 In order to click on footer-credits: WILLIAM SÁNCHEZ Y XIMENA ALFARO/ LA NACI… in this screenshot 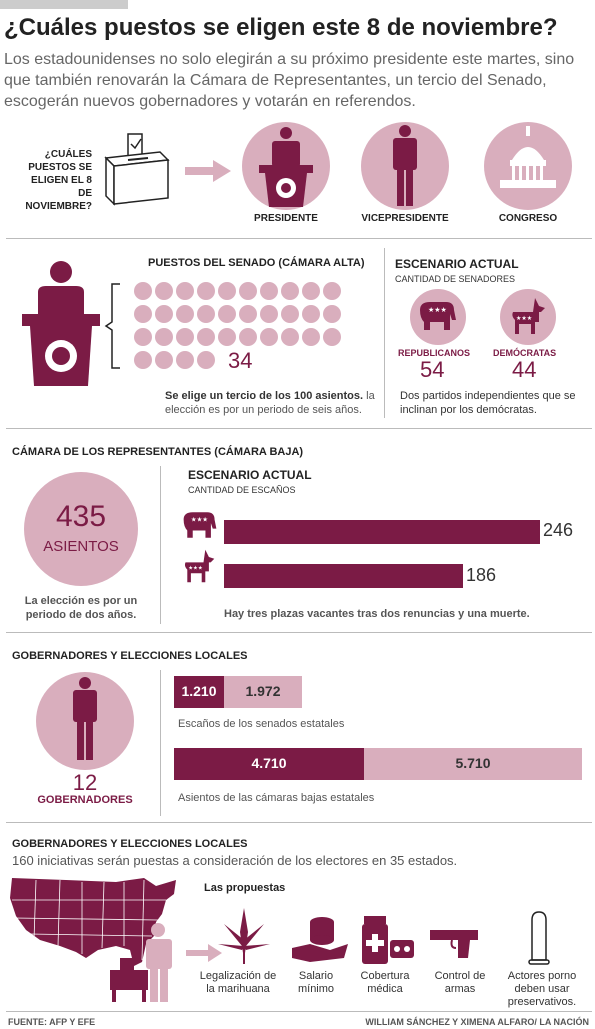, I will do `click(477, 1022)`.